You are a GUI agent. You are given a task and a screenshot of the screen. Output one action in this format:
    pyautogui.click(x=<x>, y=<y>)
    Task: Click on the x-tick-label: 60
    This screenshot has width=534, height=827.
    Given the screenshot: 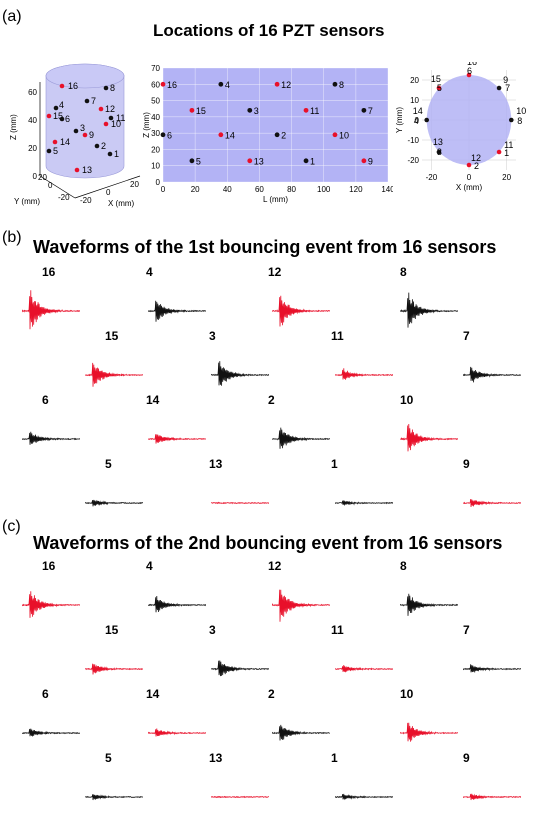 What is the action you would take?
    pyautogui.click(x=259, y=189)
    